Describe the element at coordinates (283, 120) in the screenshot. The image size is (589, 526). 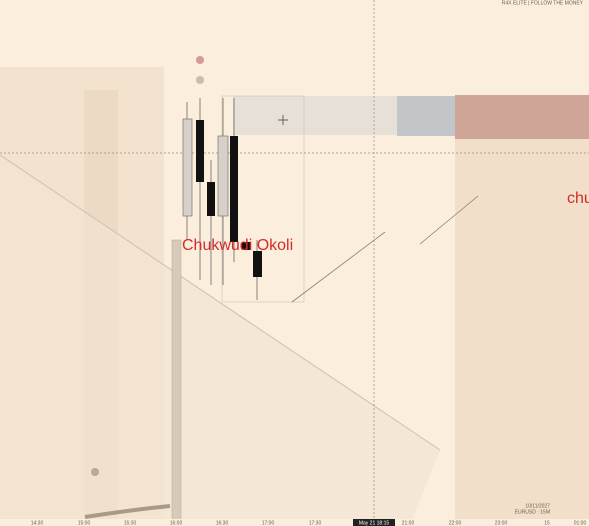
I see `cursor` at that location.